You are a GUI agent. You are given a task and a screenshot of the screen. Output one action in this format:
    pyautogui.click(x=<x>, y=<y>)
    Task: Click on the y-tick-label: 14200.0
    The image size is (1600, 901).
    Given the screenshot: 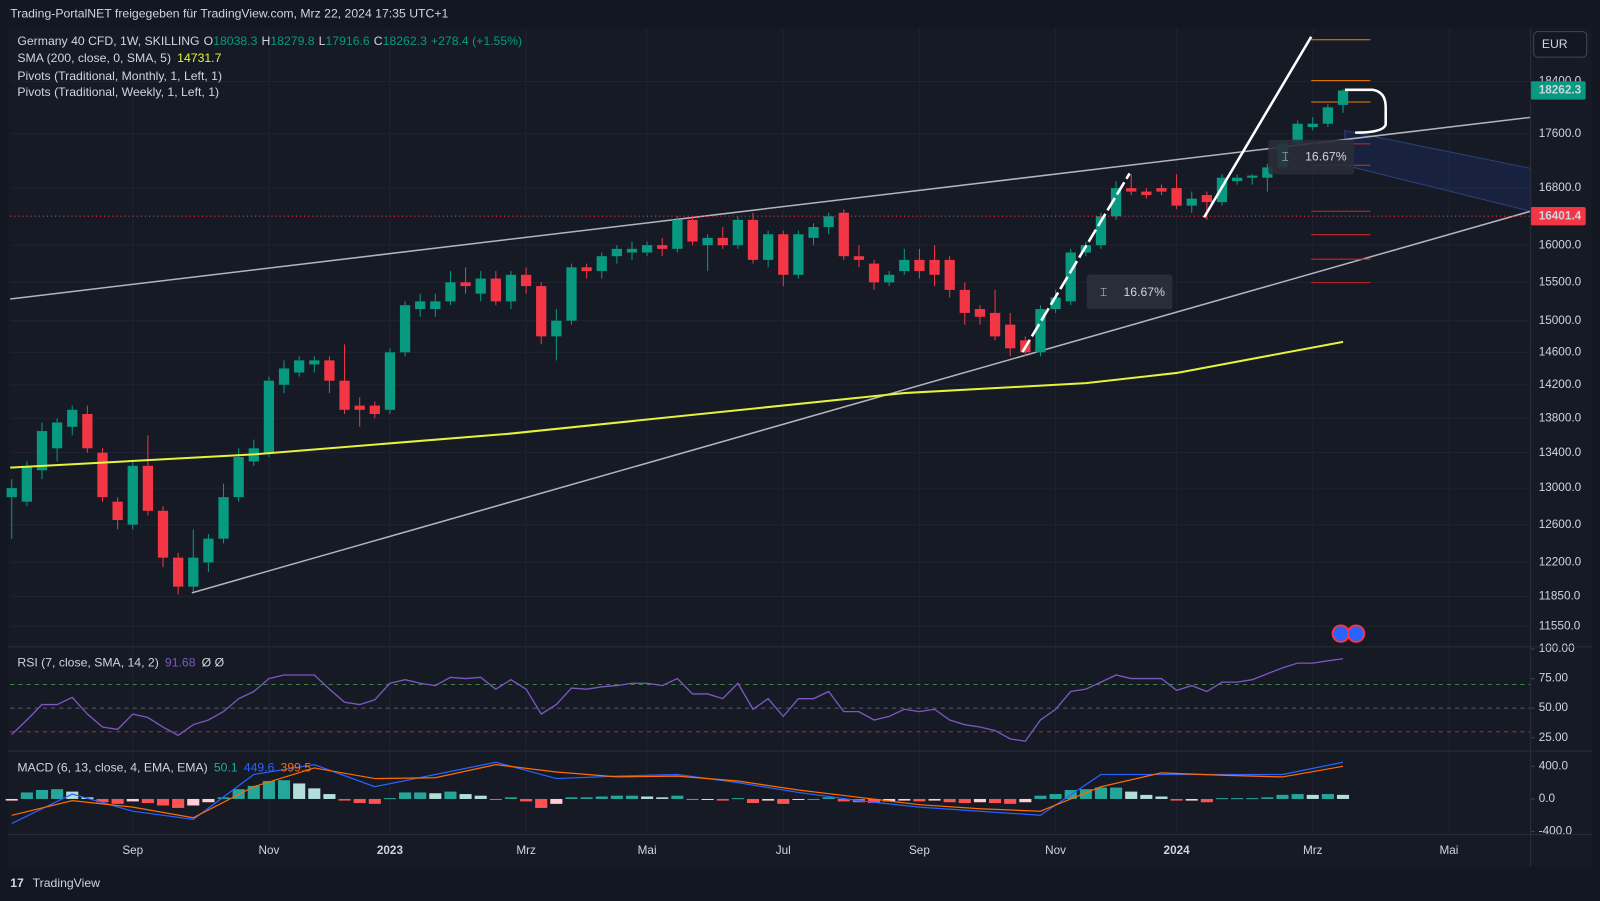 What is the action you would take?
    pyautogui.click(x=1560, y=384)
    